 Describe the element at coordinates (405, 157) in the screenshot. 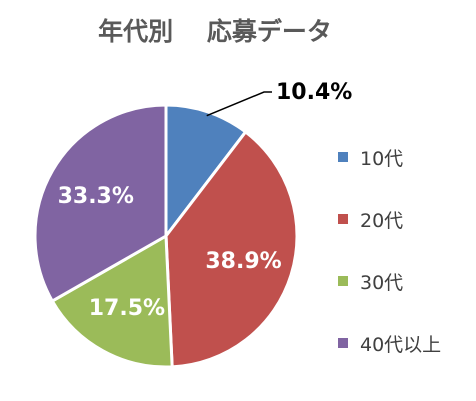

I see `legend-item-10s: 10代` at that location.